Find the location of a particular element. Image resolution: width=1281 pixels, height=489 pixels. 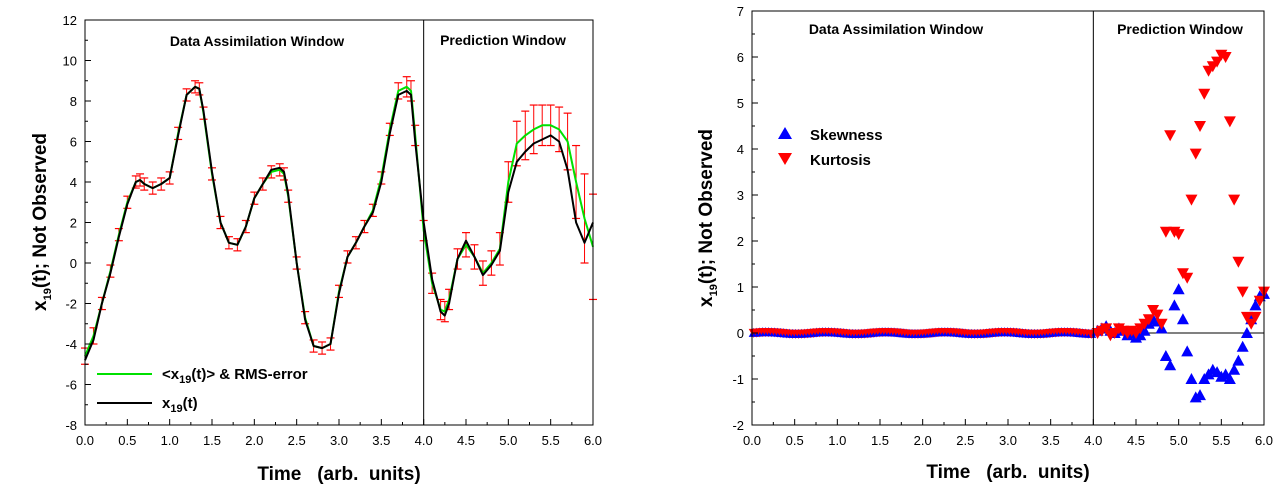

right-y-axis-title: x19(t); Not Observed is located at coordinates (708, 218).